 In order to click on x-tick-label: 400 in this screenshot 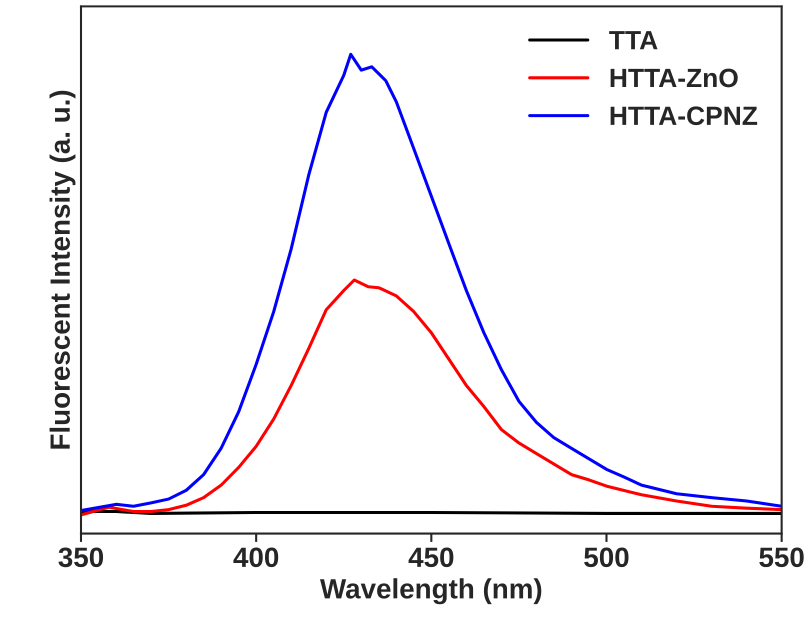, I will do `click(255, 557)`.